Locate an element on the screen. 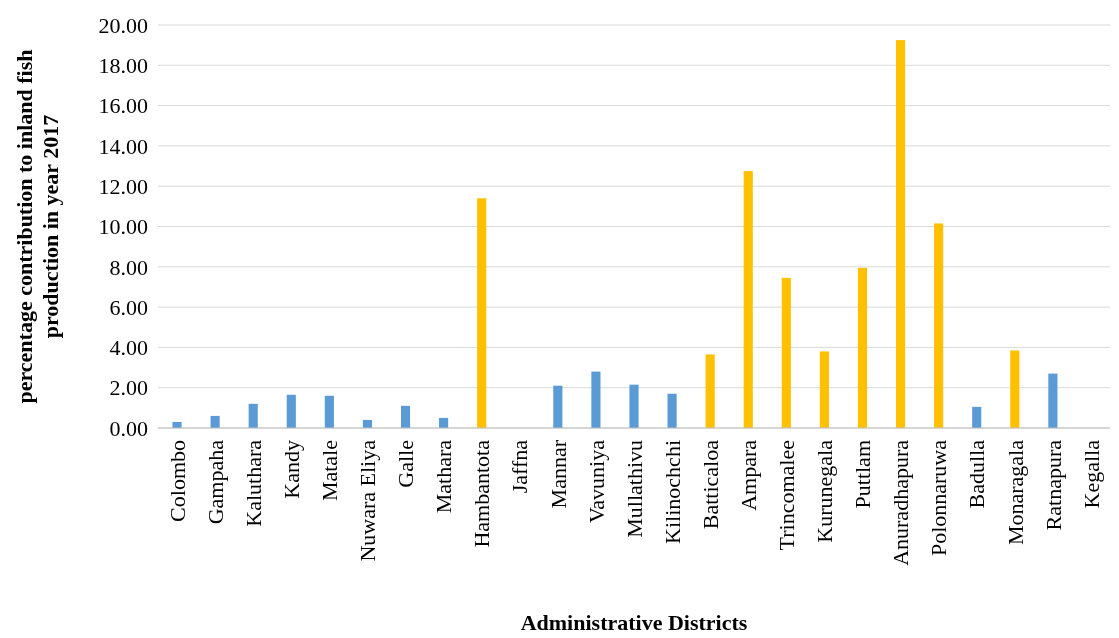 Image resolution: width=1119 pixels, height=638 pixels. x-tick-label: Mullathivu is located at coordinates (634, 489).